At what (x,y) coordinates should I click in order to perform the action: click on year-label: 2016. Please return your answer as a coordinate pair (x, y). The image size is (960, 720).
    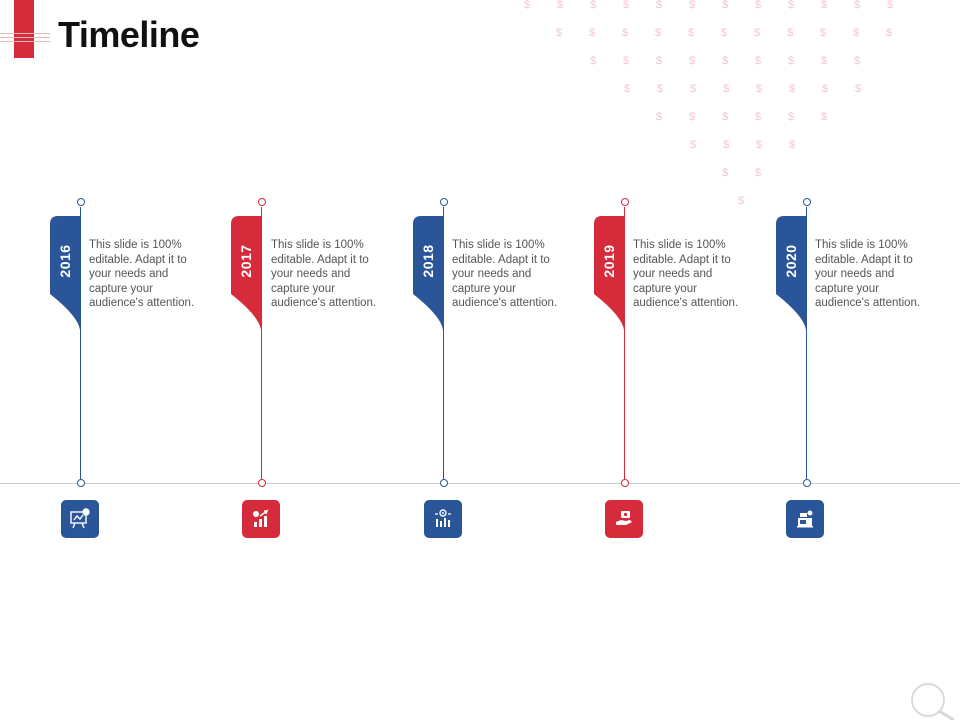
    Looking at the image, I should click on (65, 261).